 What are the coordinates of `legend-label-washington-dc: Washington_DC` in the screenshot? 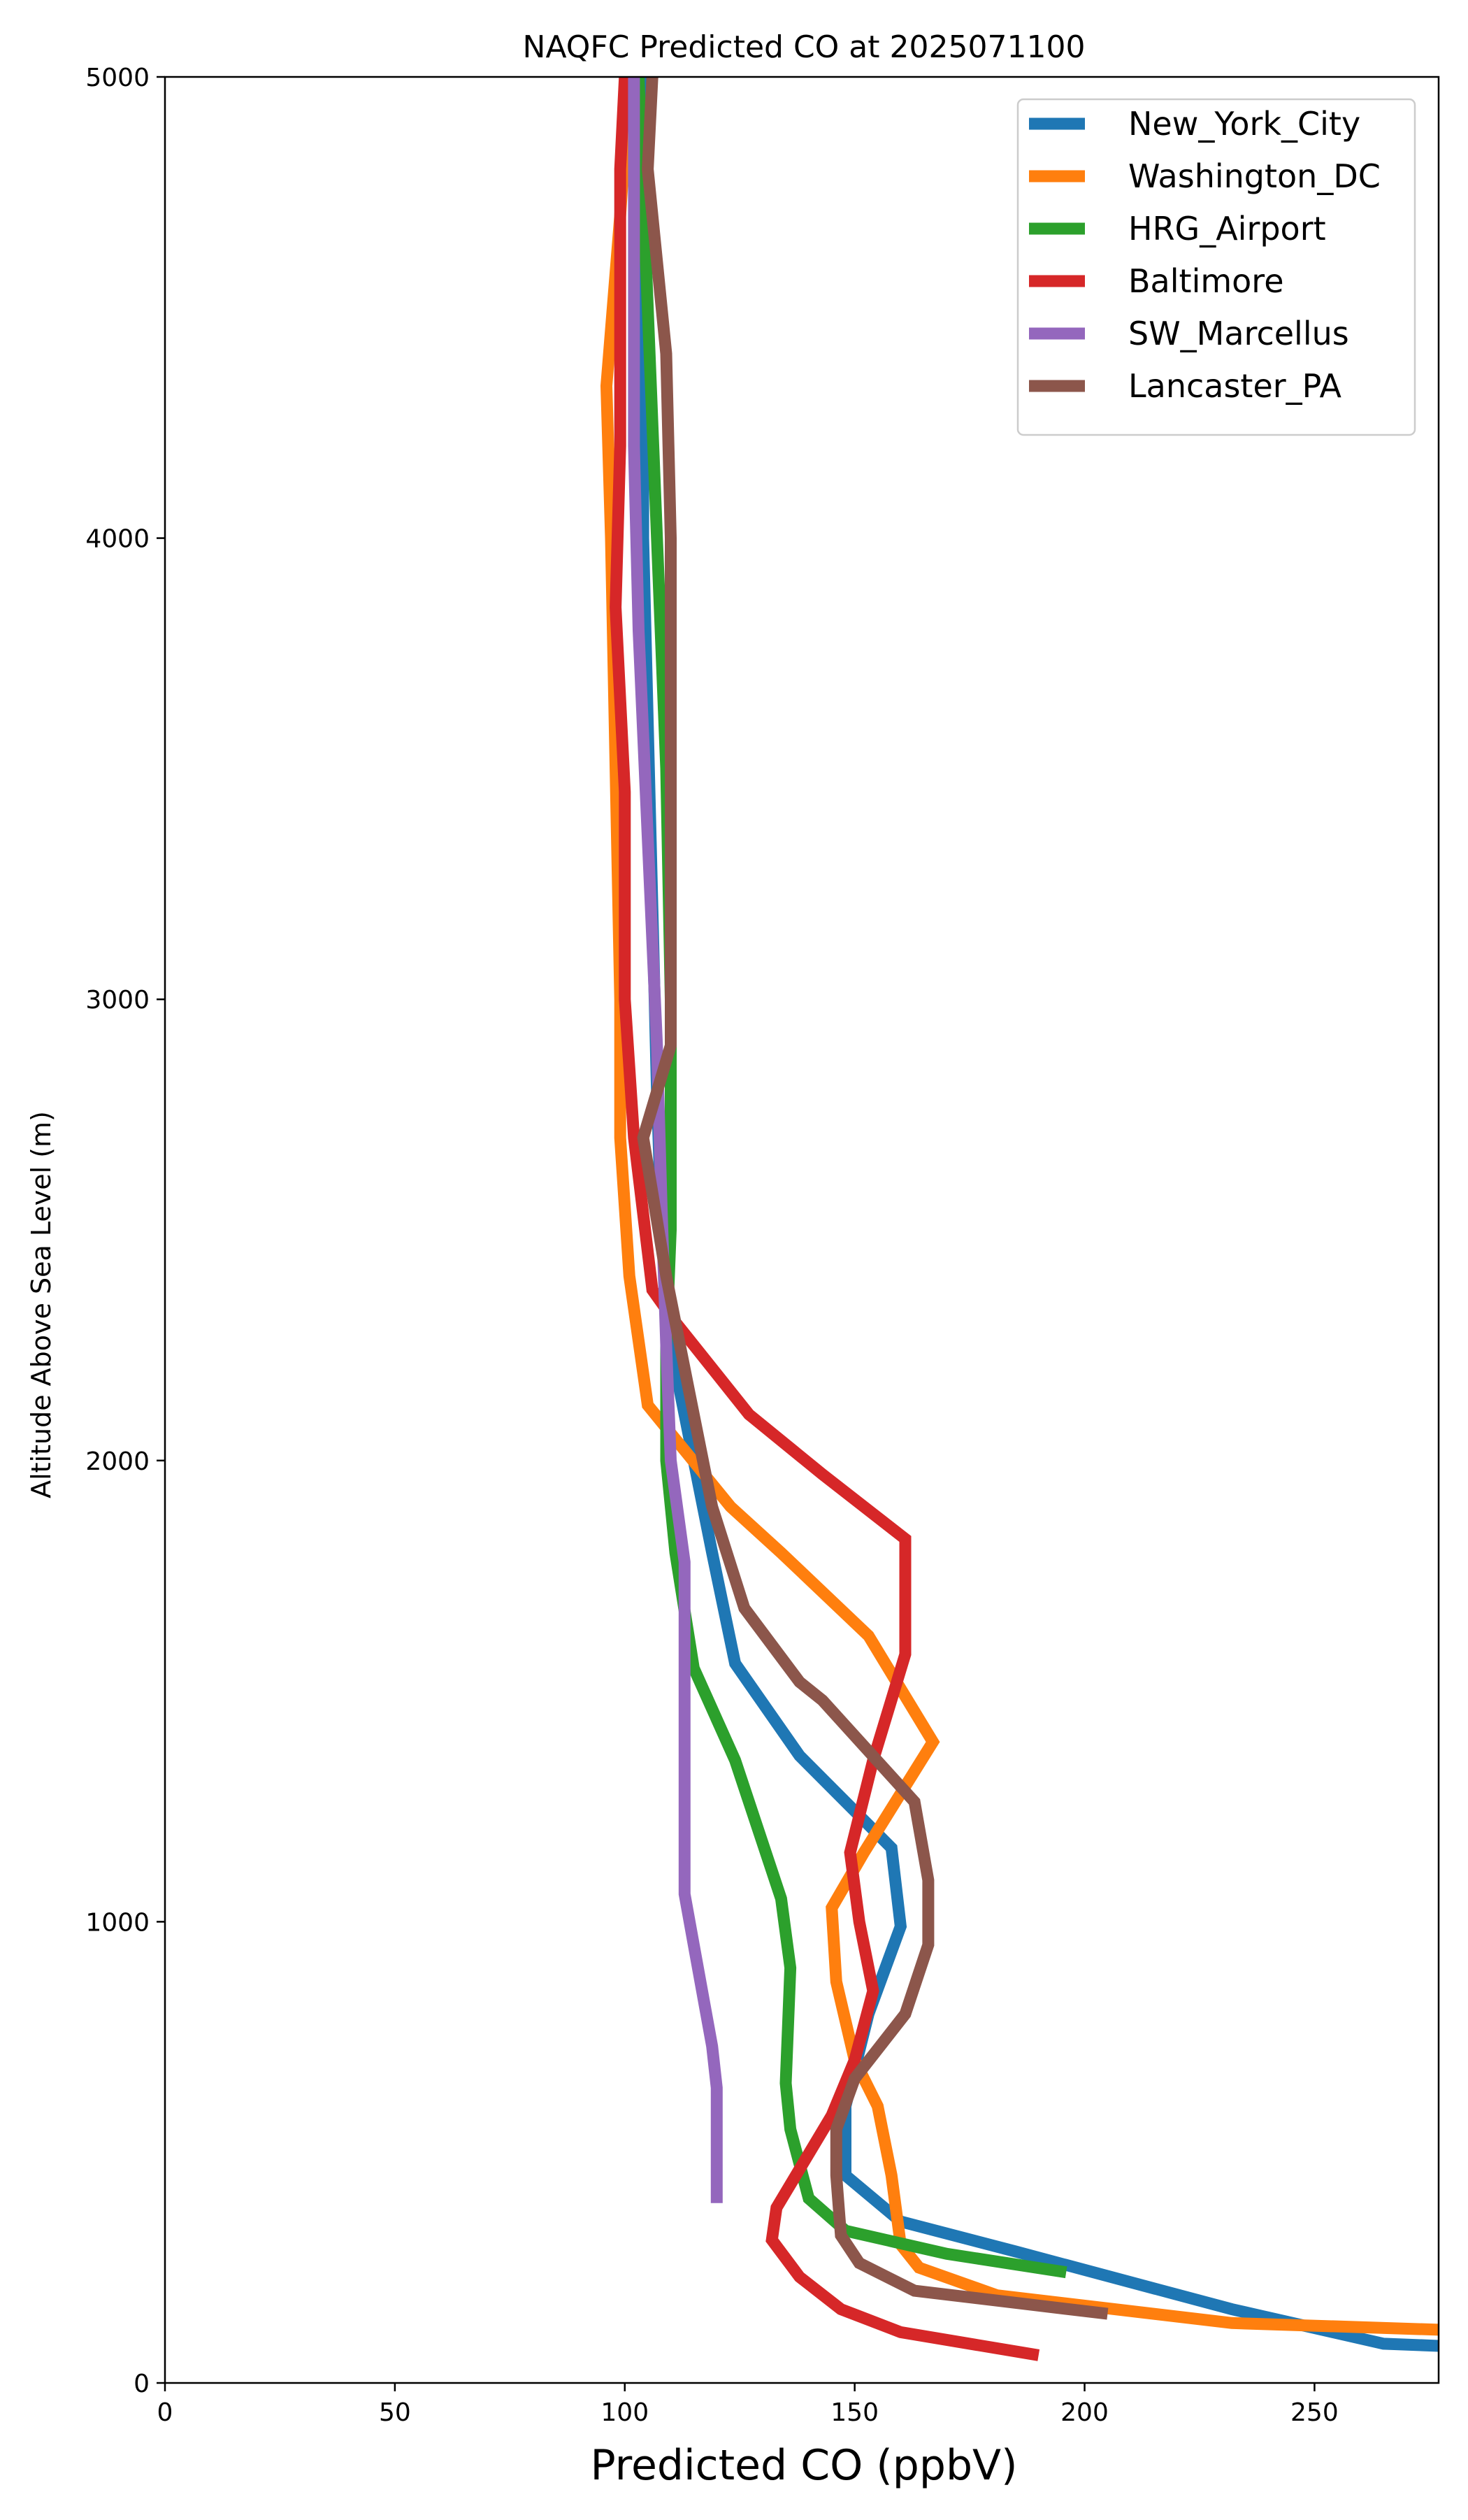 It's located at (1254, 176).